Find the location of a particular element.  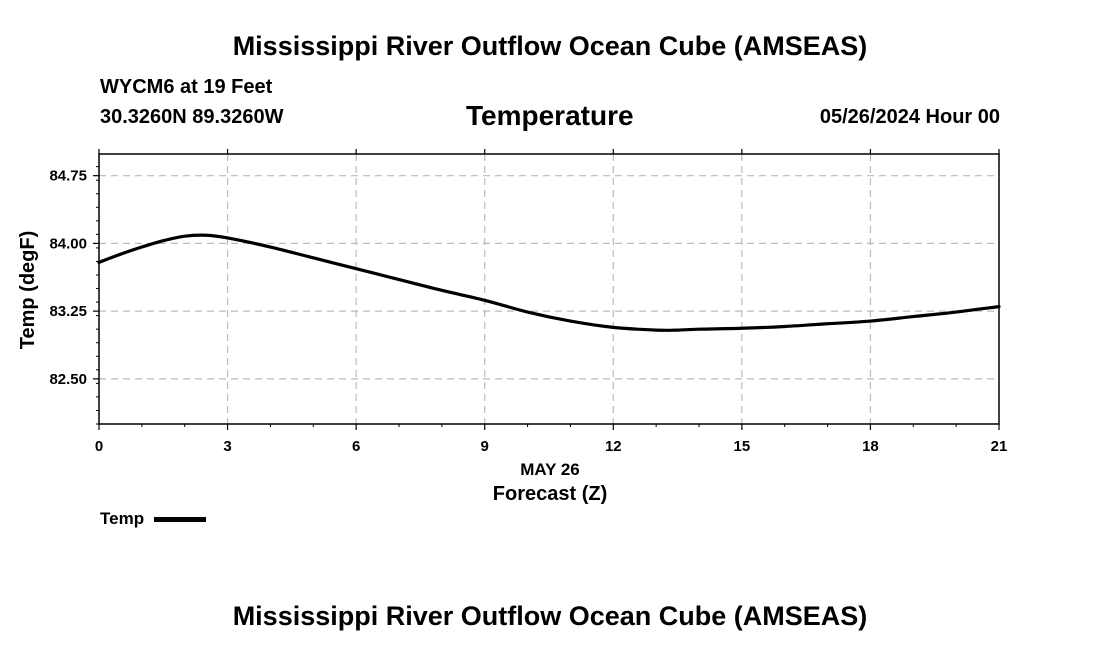

x-tick-label: 6 is located at coordinates (356, 446).